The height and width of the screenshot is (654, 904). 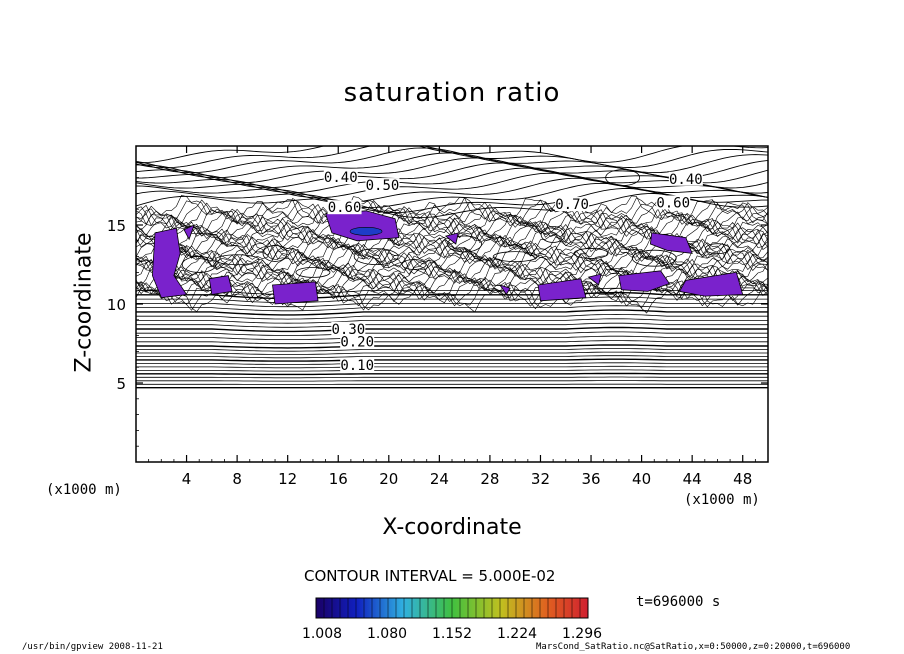 What do you see at coordinates (84, 302) in the screenshot?
I see `y-axis-label: Z-coordinate` at bounding box center [84, 302].